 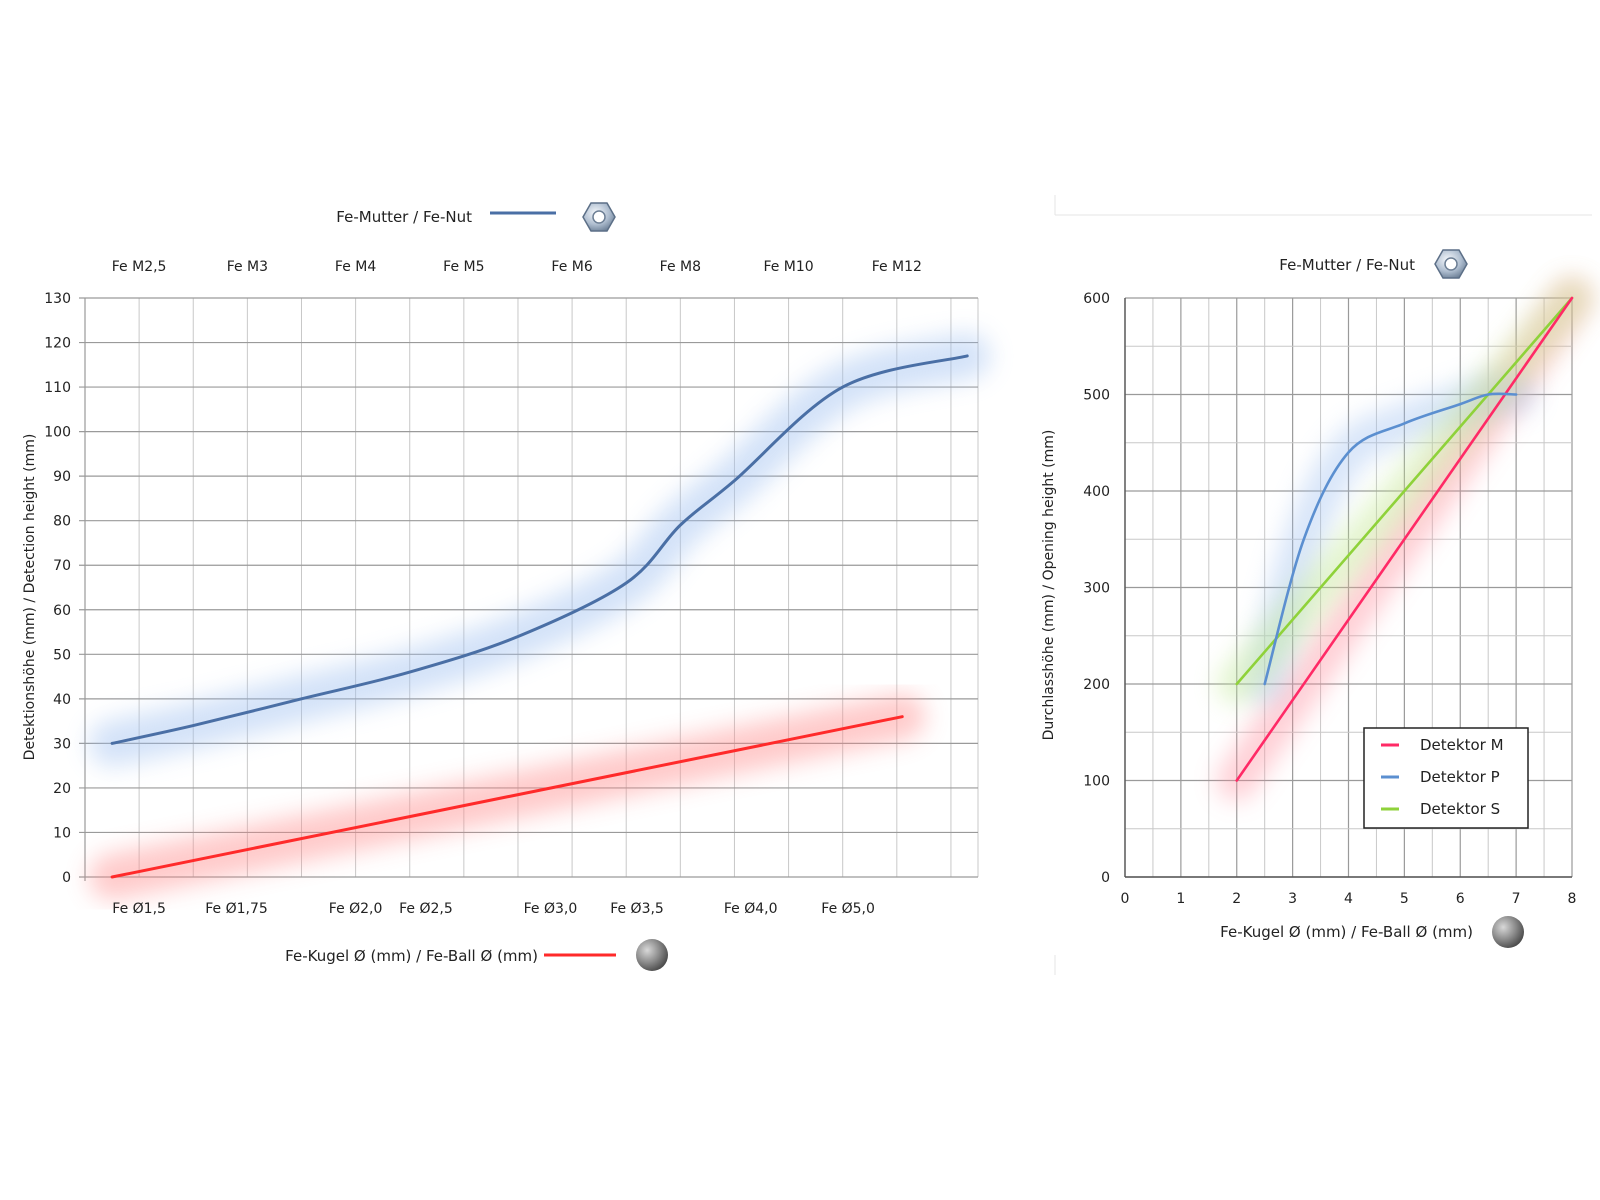 What do you see at coordinates (139, 909) in the screenshot?
I see `left-bottom-category-label: Fe Ø1,5` at bounding box center [139, 909].